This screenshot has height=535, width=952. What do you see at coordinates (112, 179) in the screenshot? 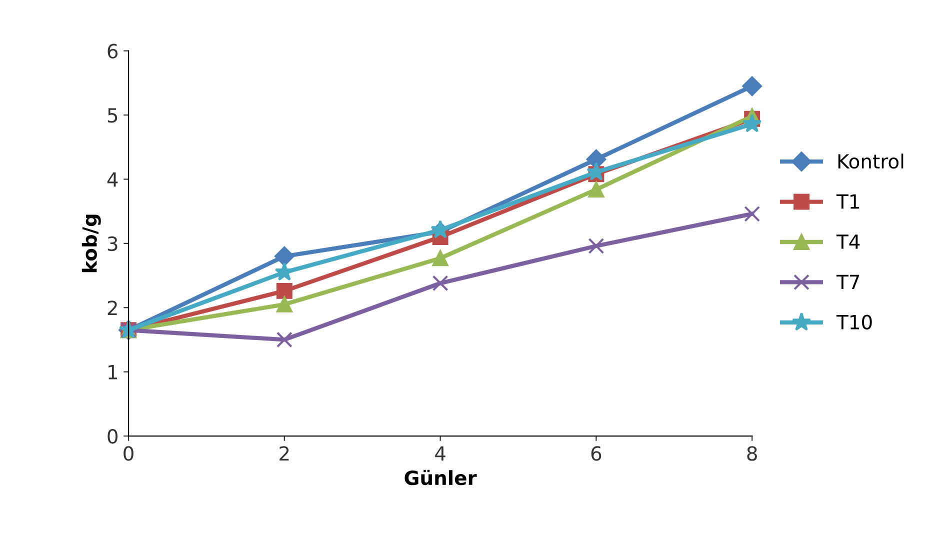
I see `y-tick-label: 4` at bounding box center [112, 179].